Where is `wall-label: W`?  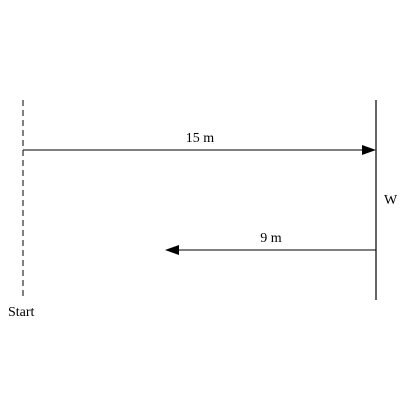
wall-label: W is located at coordinates (391, 200).